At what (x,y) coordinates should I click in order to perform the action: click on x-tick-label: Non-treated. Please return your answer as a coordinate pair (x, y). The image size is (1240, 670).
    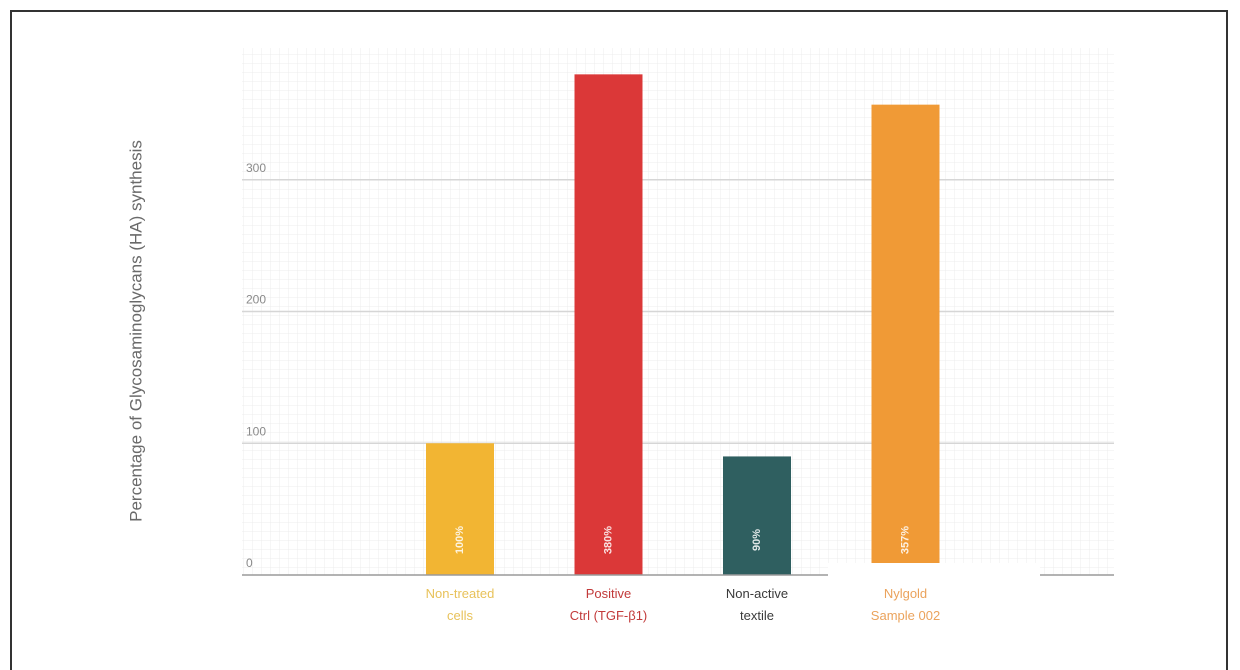
    Looking at the image, I should click on (460, 593).